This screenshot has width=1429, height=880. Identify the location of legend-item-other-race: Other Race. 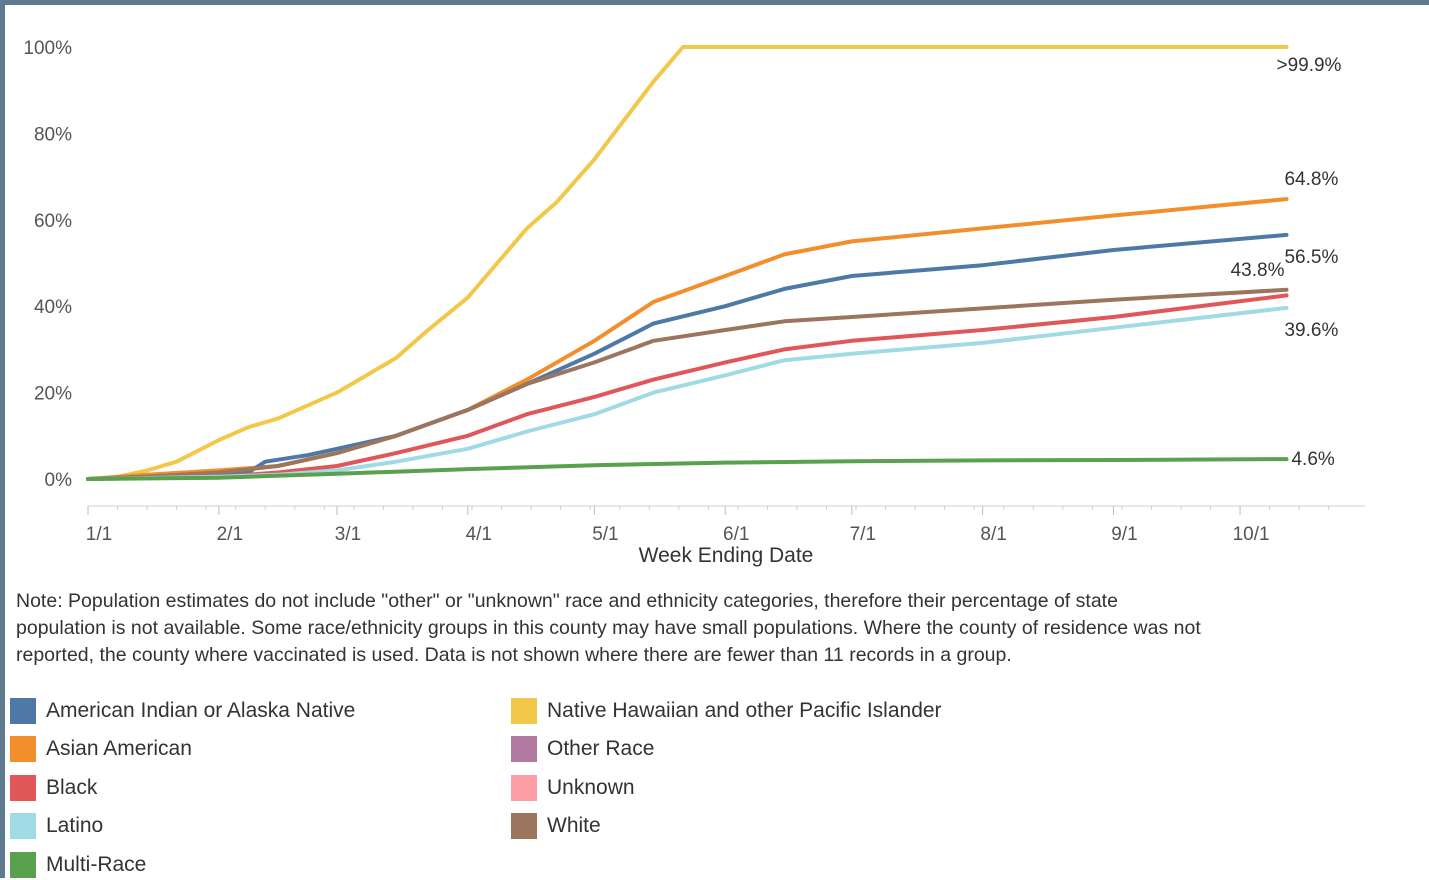
(582, 749).